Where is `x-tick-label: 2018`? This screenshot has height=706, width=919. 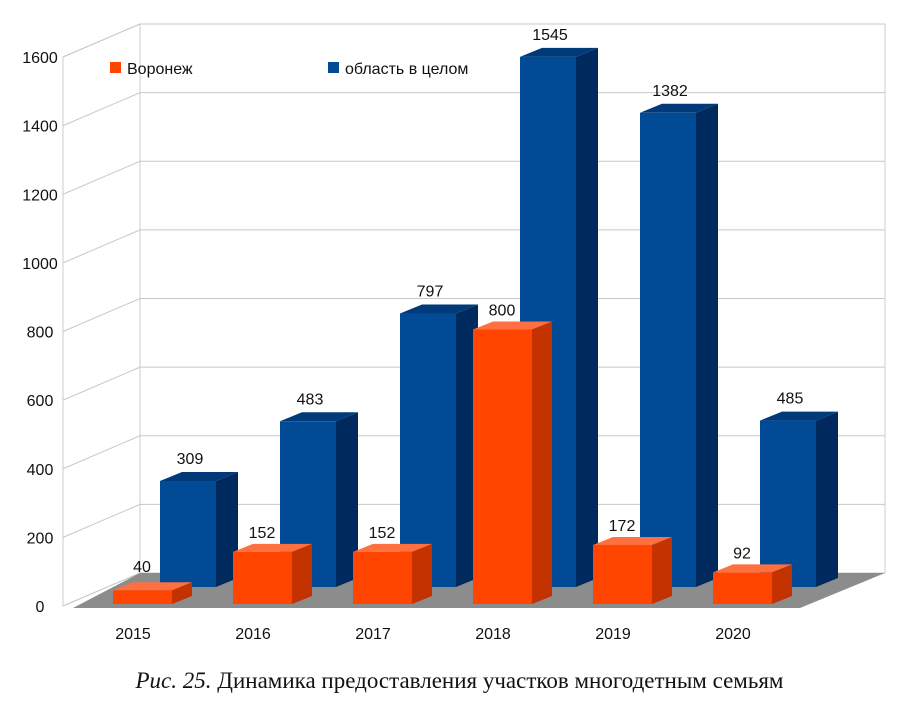 x-tick-label: 2018 is located at coordinates (493, 634).